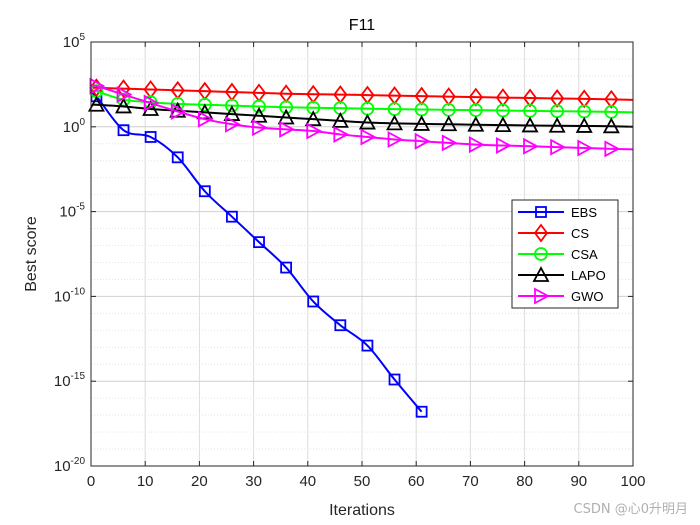 The height and width of the screenshot is (525, 700). What do you see at coordinates (307, 481) in the screenshot?
I see `x-tick-label: 40` at bounding box center [307, 481].